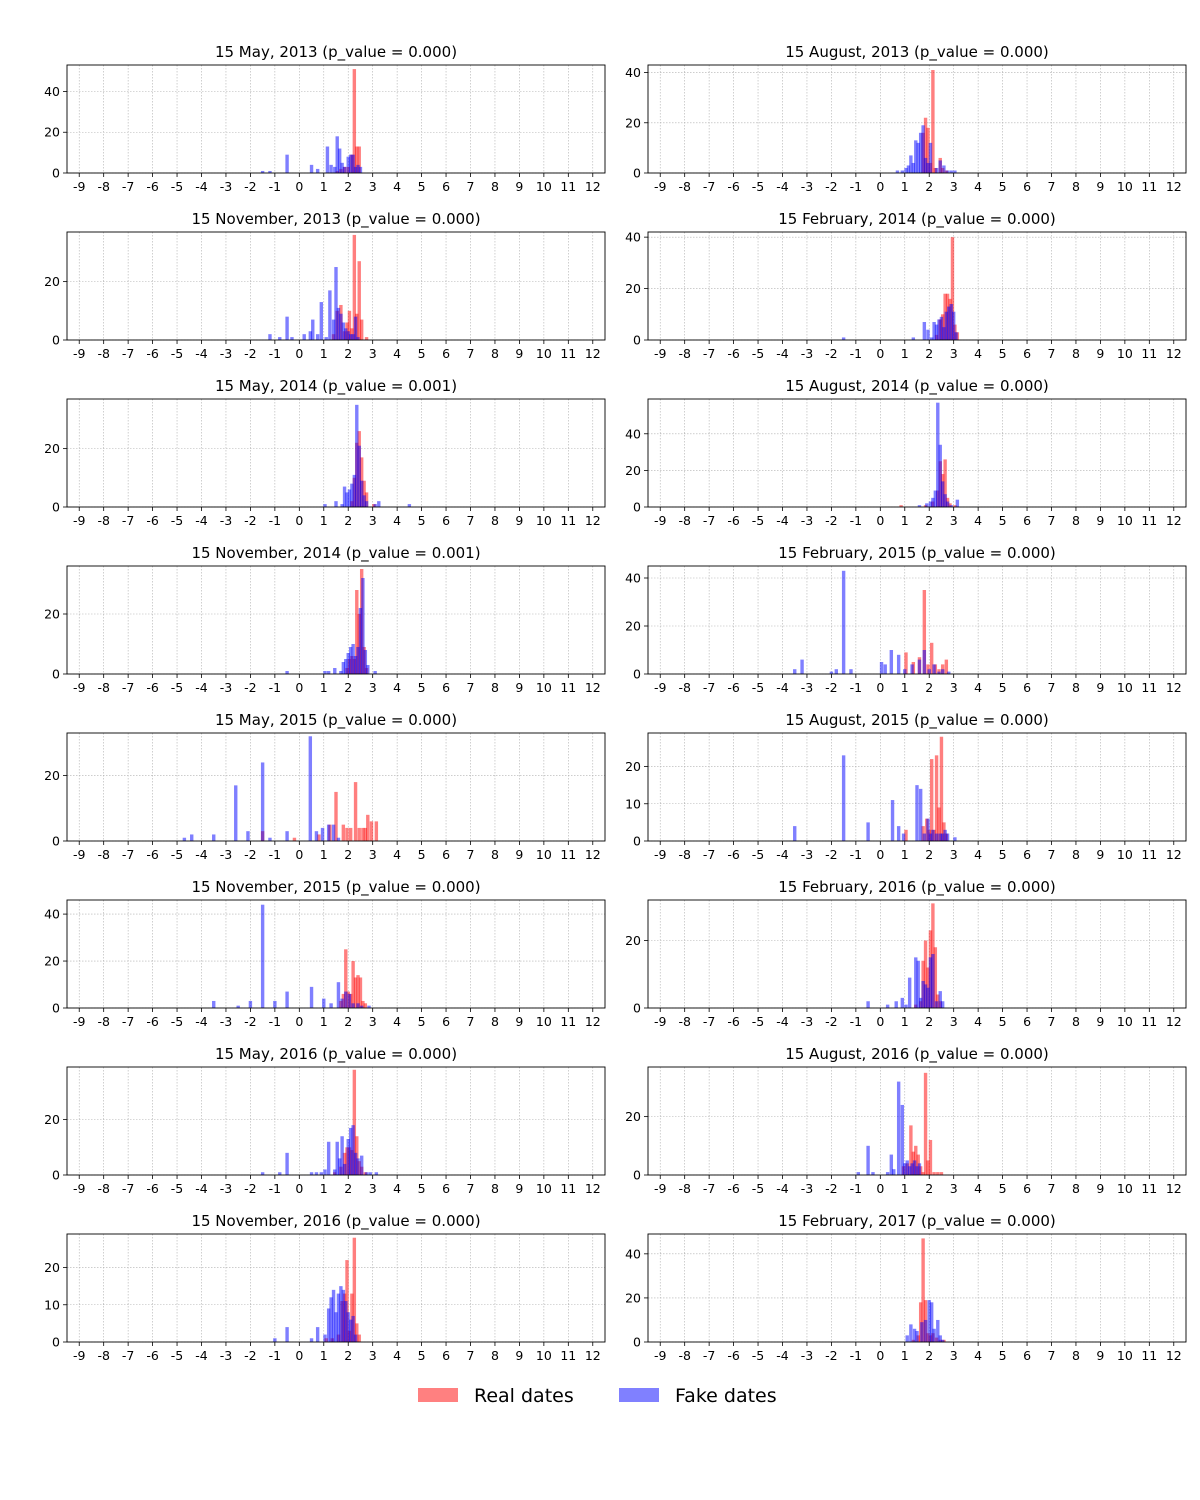 This screenshot has height=1500, width=1200. What do you see at coordinates (336, 1054) in the screenshot?
I see `subplot-title: 15 May, 2016 (p_value = 0.000)` at bounding box center [336, 1054].